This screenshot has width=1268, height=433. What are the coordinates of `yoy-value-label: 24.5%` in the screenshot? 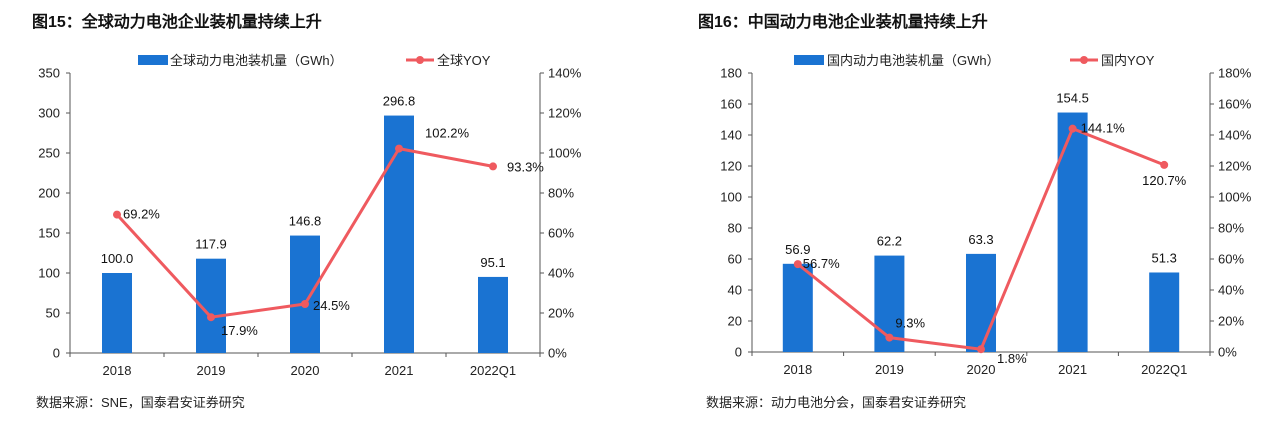 It's located at (331, 305).